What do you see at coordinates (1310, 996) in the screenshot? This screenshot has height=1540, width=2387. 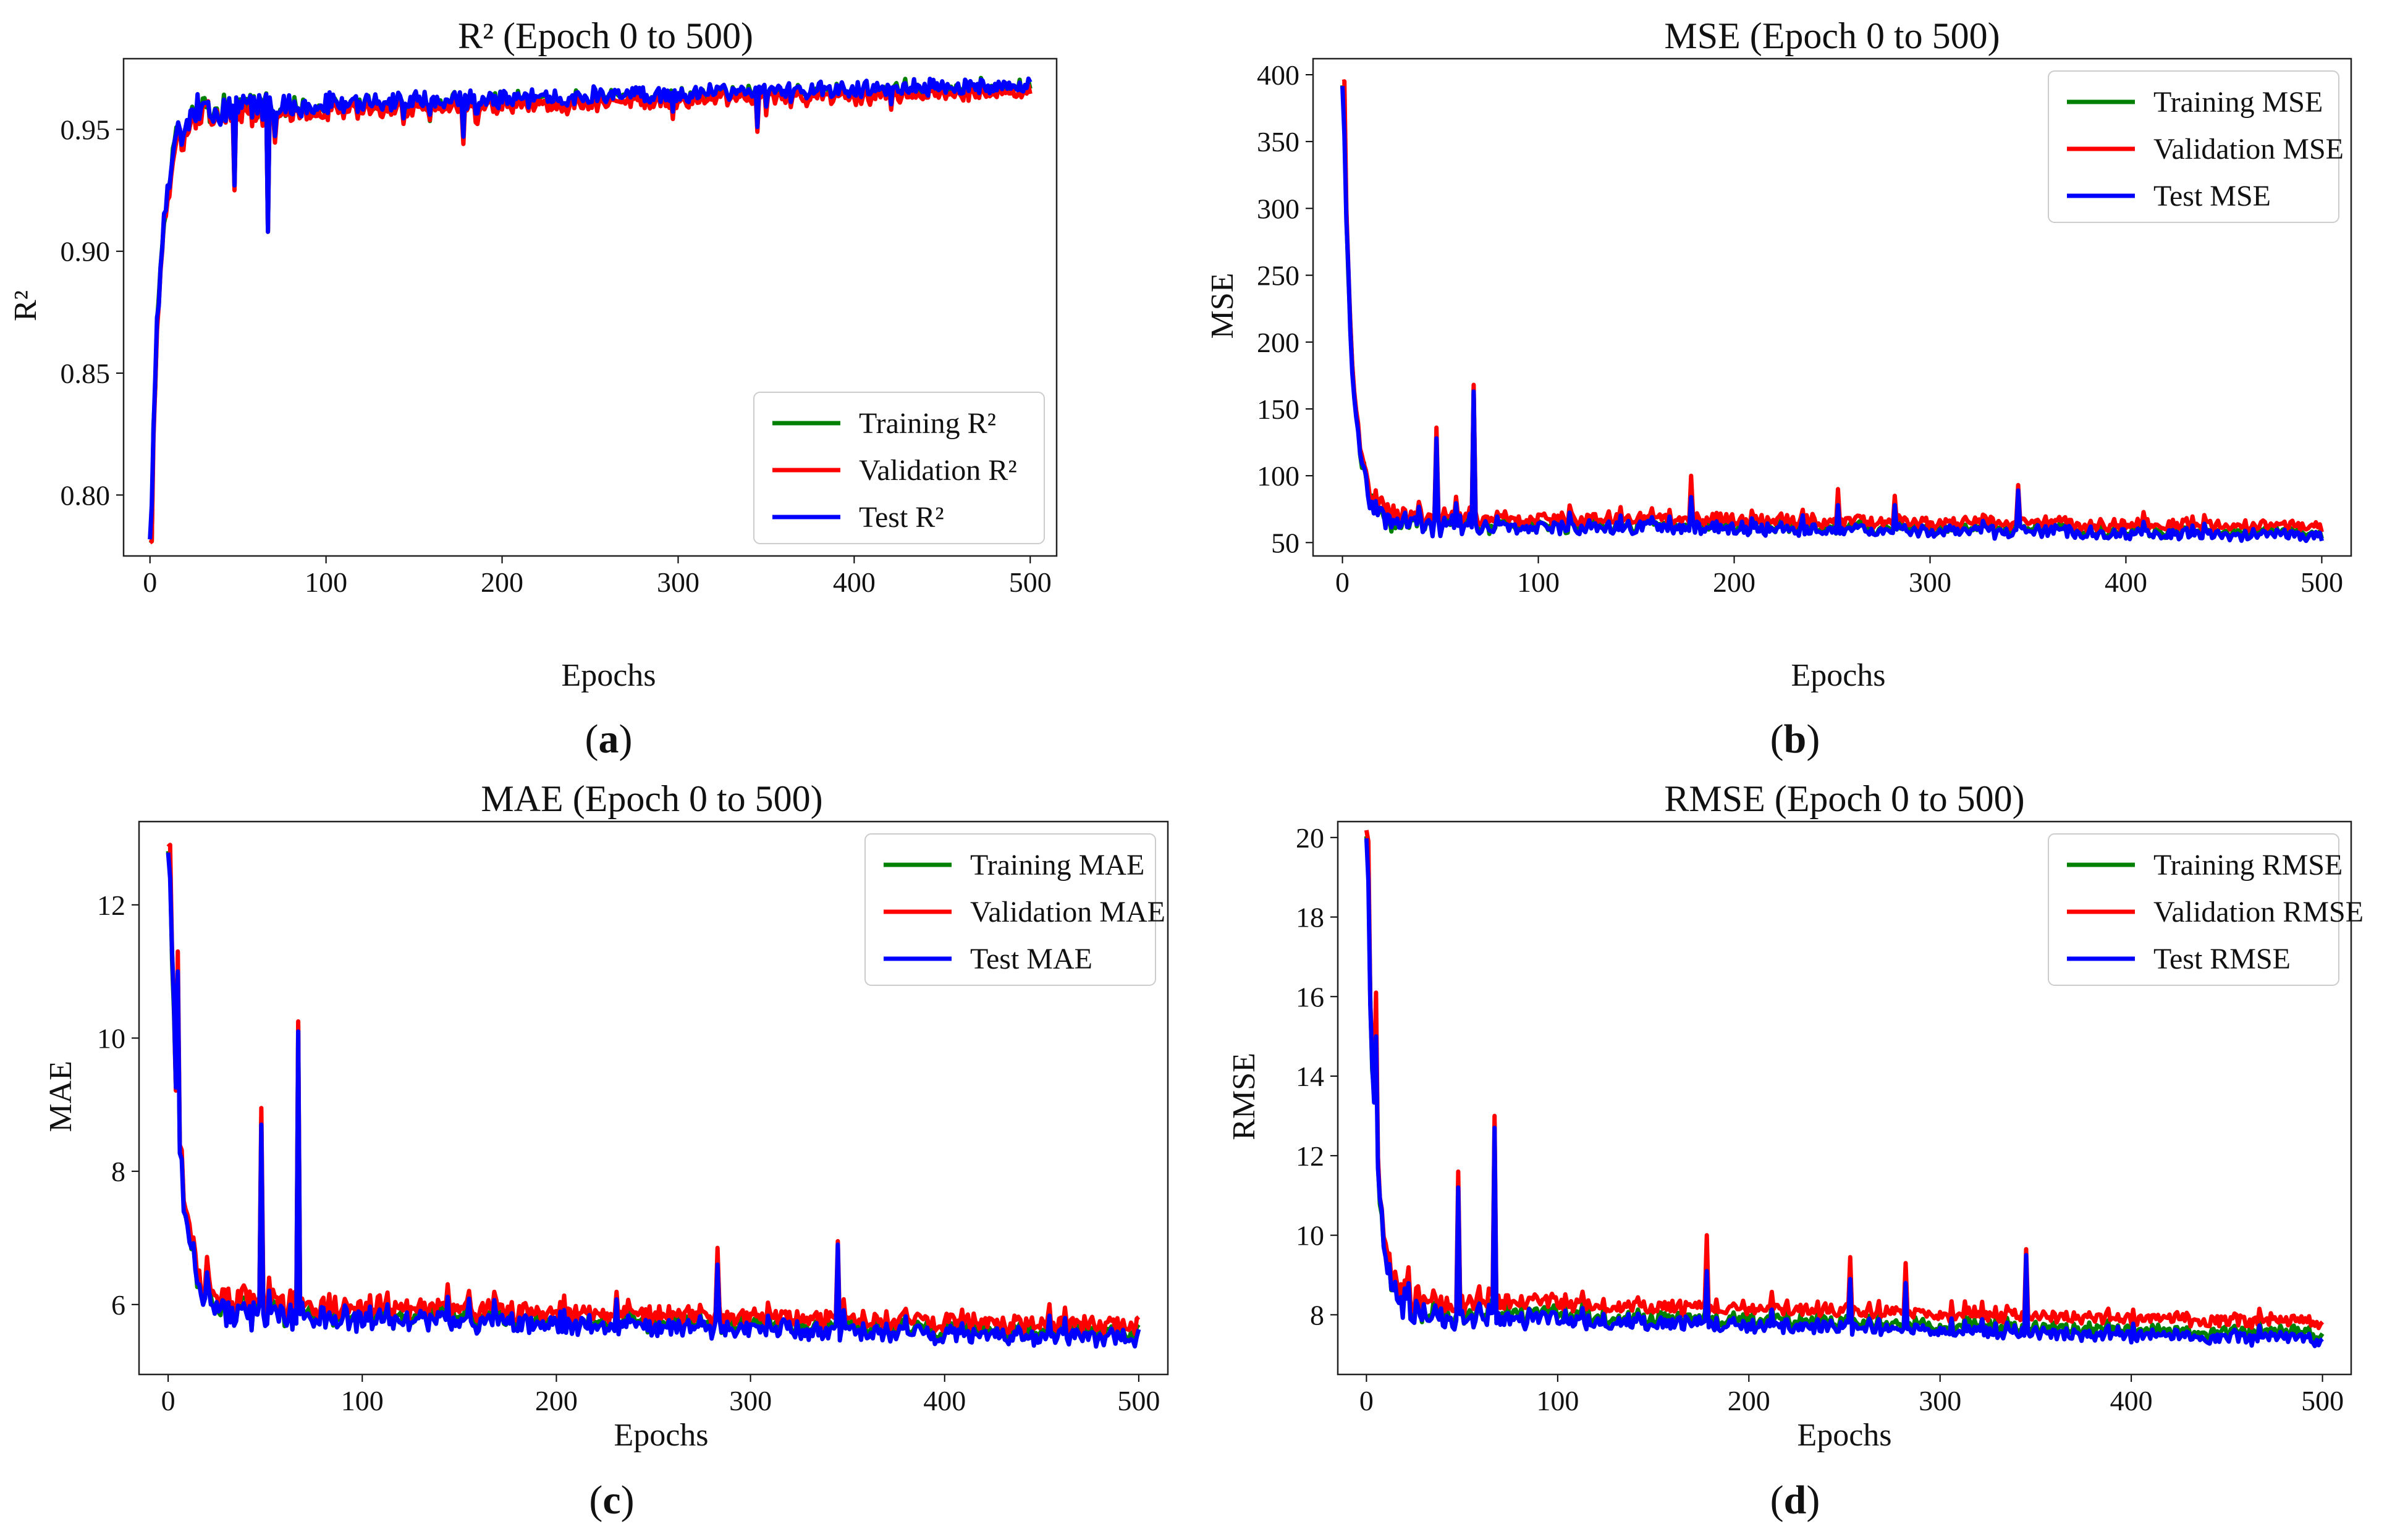 I see `y-tick-label: 16` at bounding box center [1310, 996].